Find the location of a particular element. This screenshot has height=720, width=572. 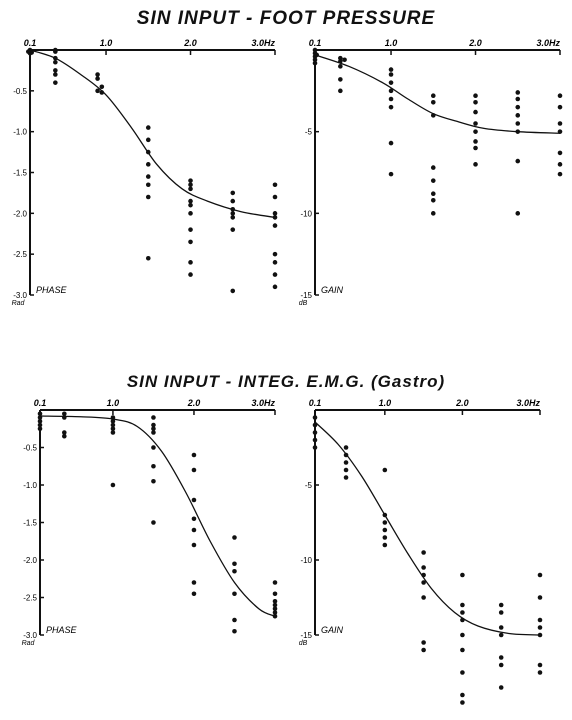

x-tick-label: 1.0 is located at coordinates (113, 403).